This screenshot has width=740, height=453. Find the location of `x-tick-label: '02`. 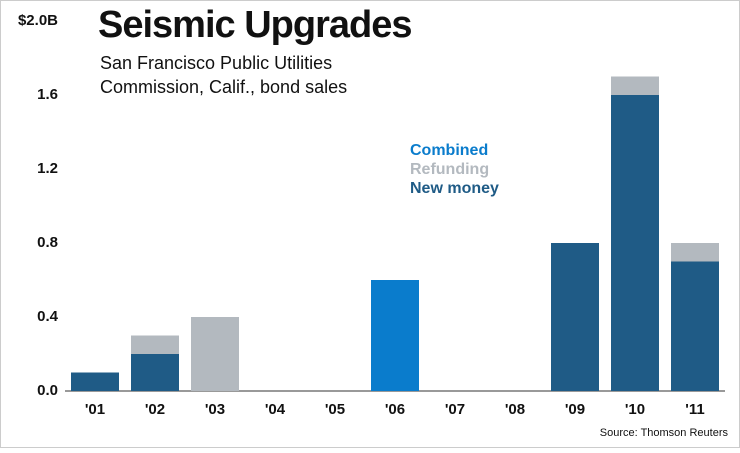

x-tick-label: '02 is located at coordinates (155, 409).